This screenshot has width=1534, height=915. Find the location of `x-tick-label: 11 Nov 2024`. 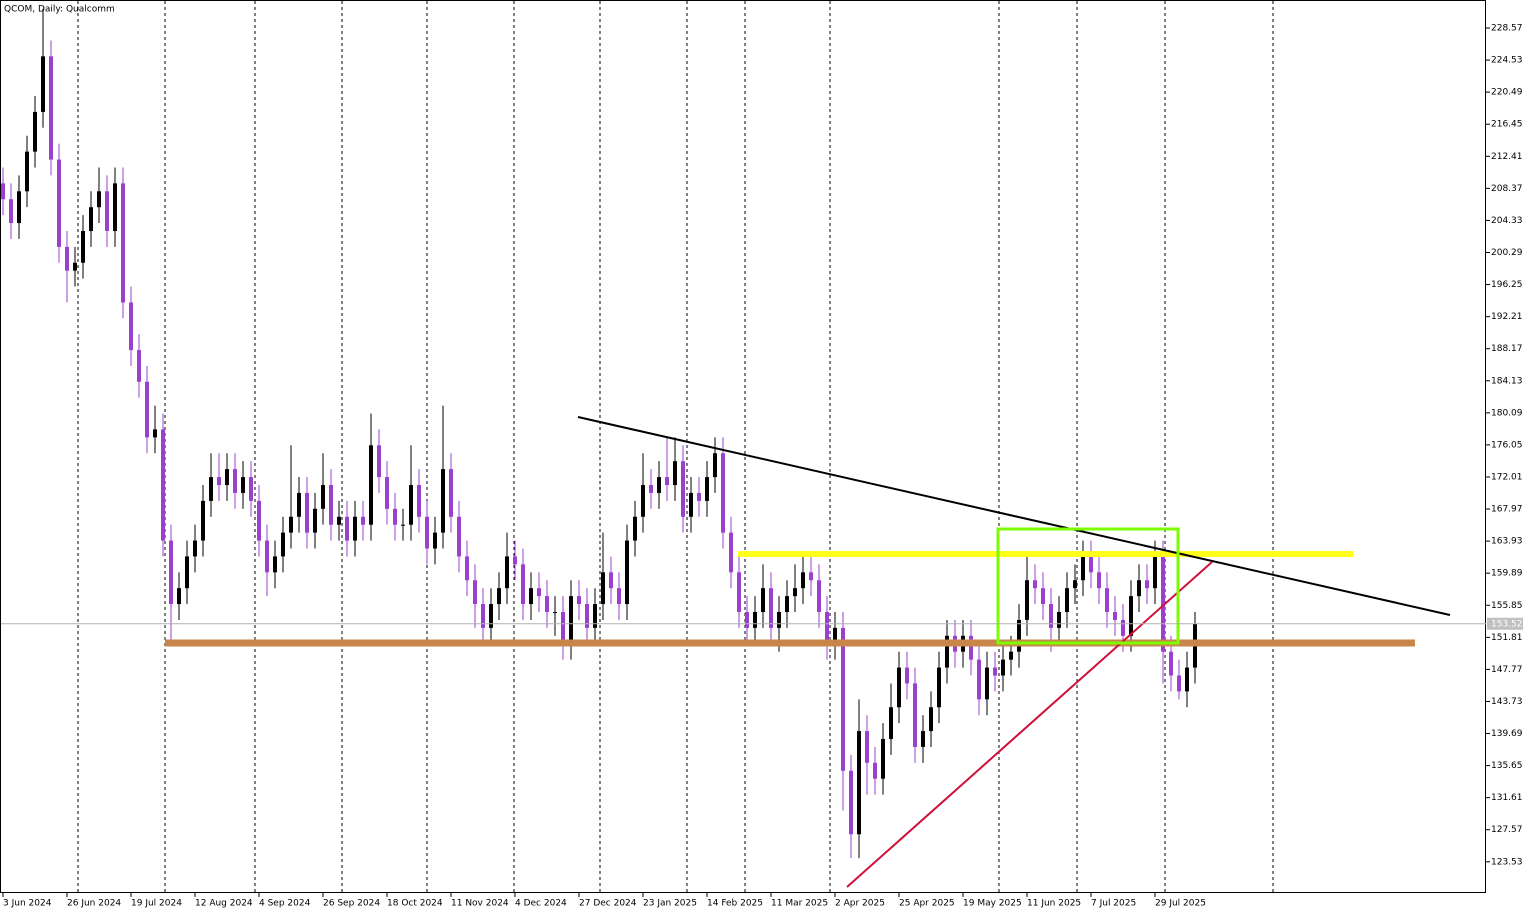

x-tick-label: 11 Nov 2024 is located at coordinates (480, 904).